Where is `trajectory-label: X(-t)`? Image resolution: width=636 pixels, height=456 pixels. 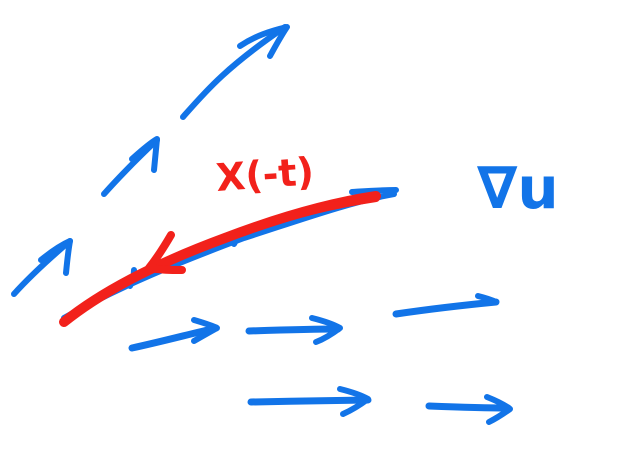
trajectory-label: X(-t) is located at coordinates (265, 174).